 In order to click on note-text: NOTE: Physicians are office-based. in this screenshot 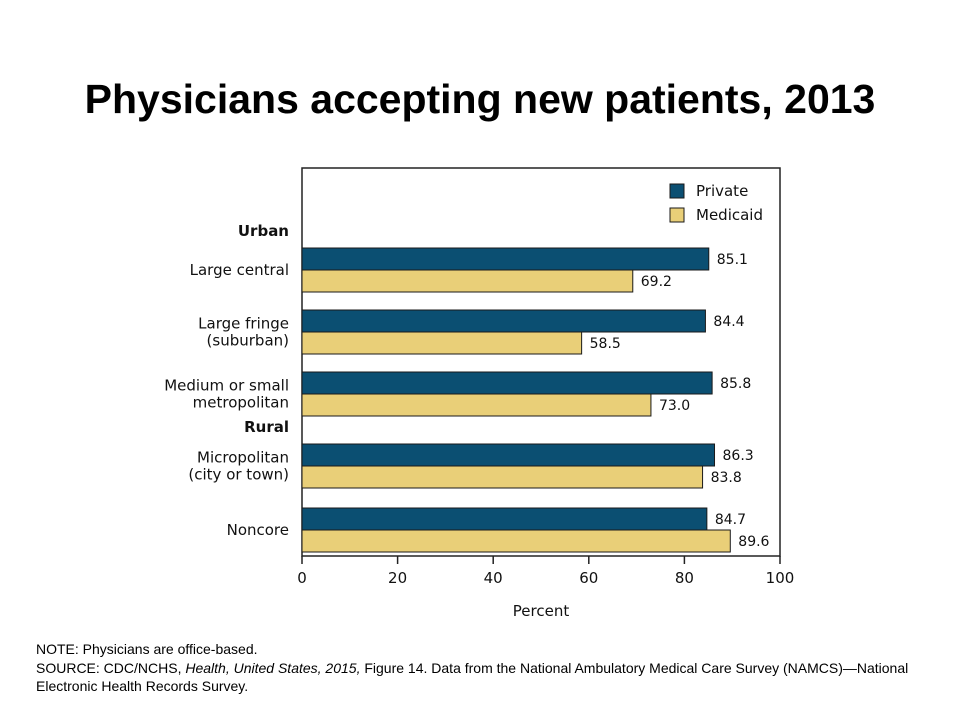, I will do `click(147, 649)`.